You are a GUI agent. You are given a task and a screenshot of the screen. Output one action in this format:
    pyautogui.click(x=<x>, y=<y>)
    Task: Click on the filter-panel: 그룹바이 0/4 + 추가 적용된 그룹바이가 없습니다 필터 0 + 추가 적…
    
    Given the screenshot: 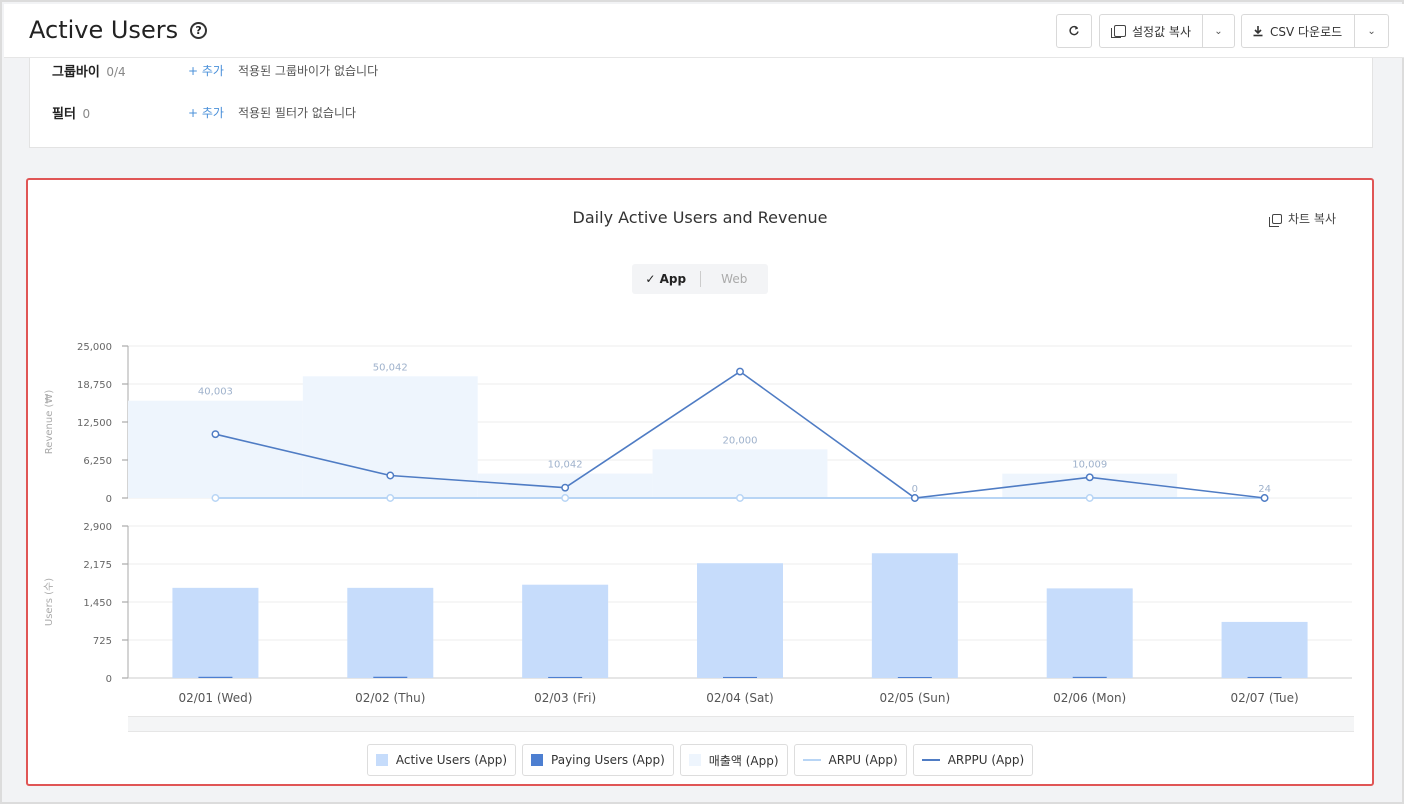 What is the action you would take?
    pyautogui.click(x=701, y=103)
    